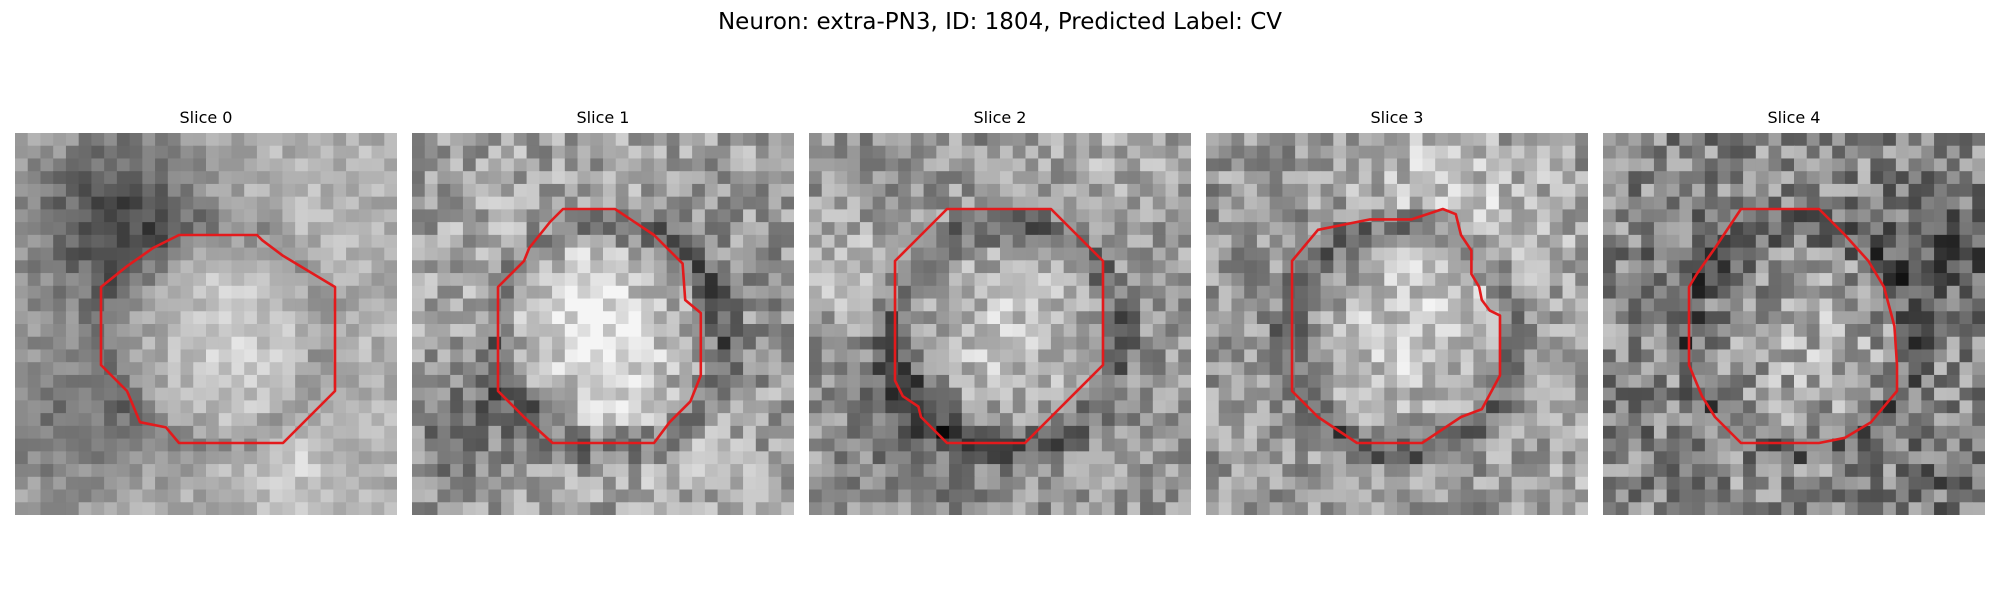 The height and width of the screenshot is (600, 2000). What do you see at coordinates (206, 117) in the screenshot?
I see `slice-title: Slice 0` at bounding box center [206, 117].